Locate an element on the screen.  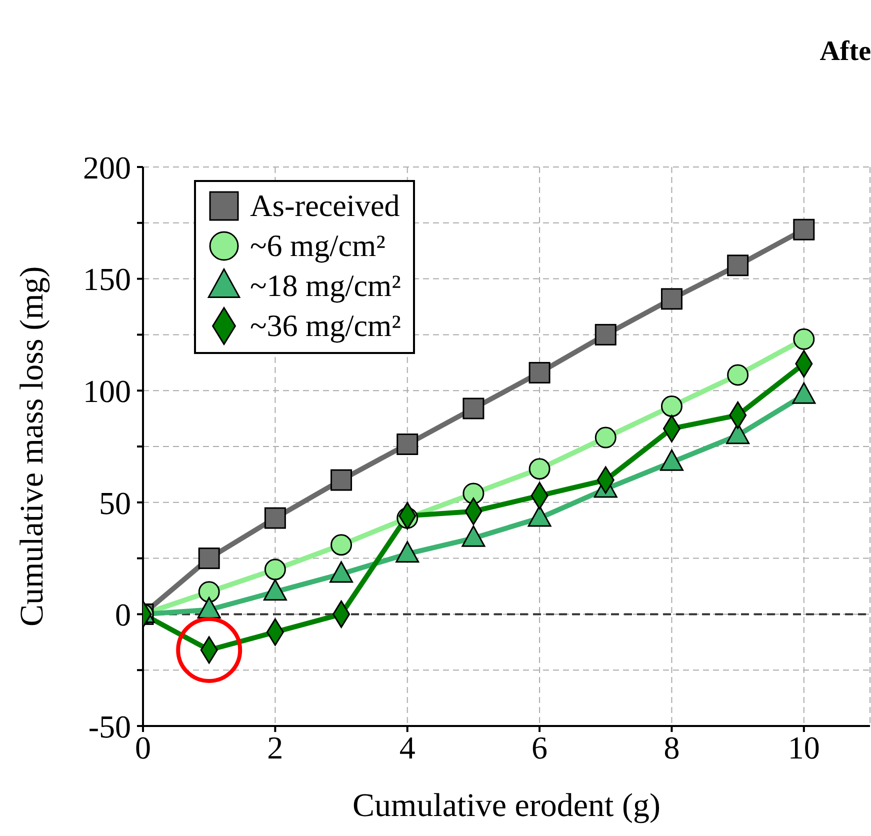
y-tick-label: 0 is located at coordinates (123, 614).